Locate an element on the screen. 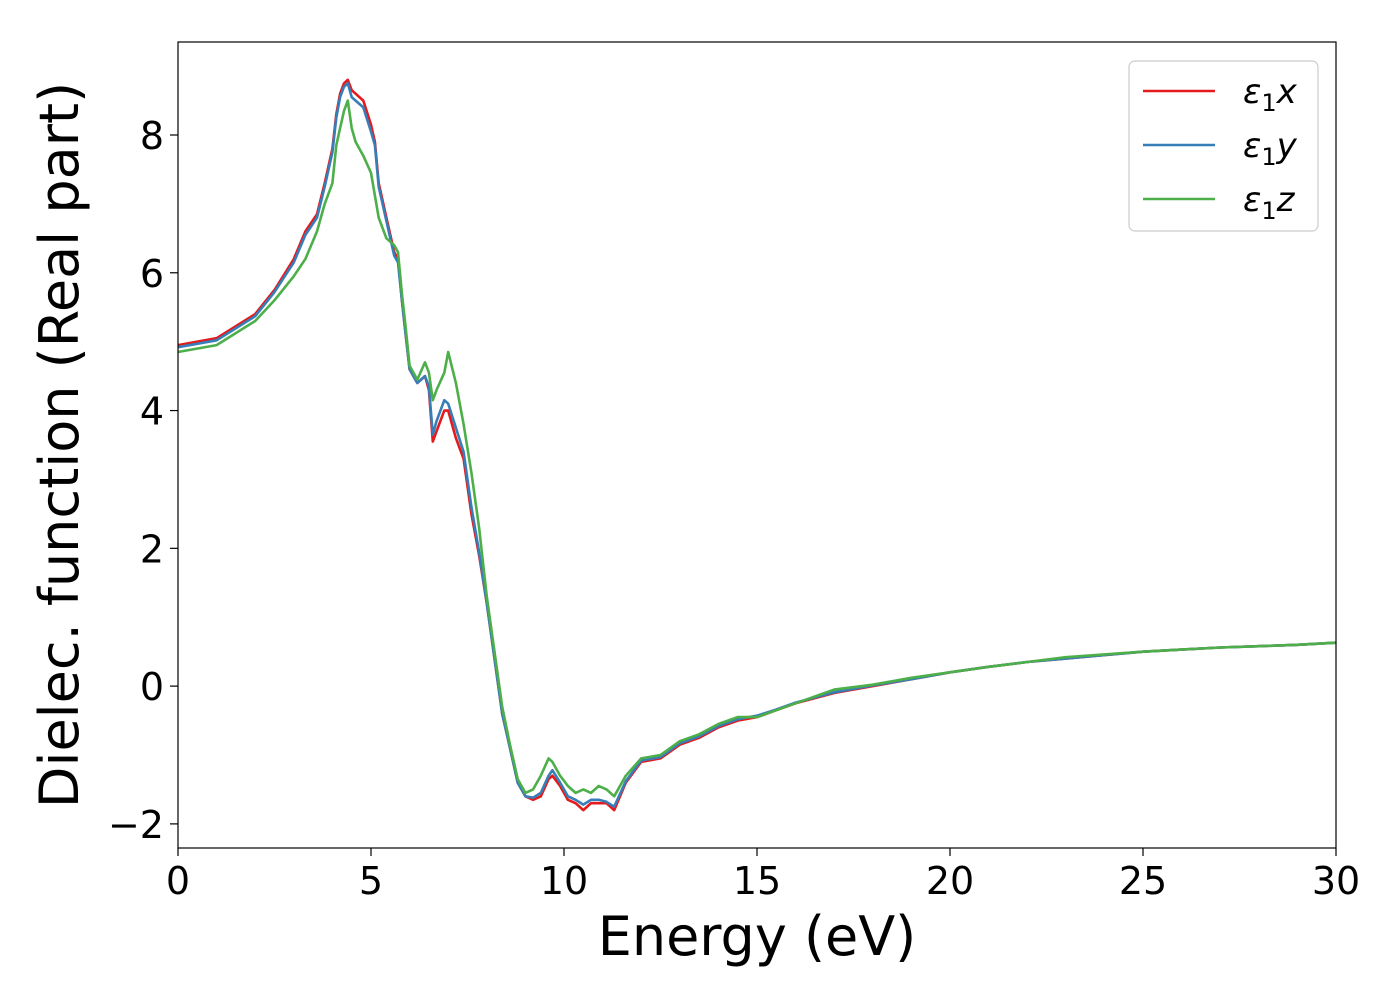  legend: ε1x ε1y ε1z is located at coordinates (1223, 146).